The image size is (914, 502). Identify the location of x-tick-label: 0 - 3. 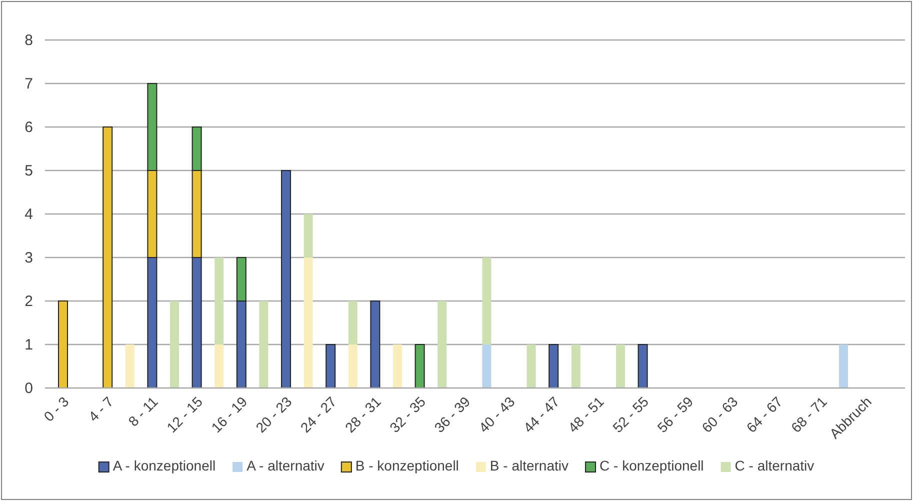
(56, 409).